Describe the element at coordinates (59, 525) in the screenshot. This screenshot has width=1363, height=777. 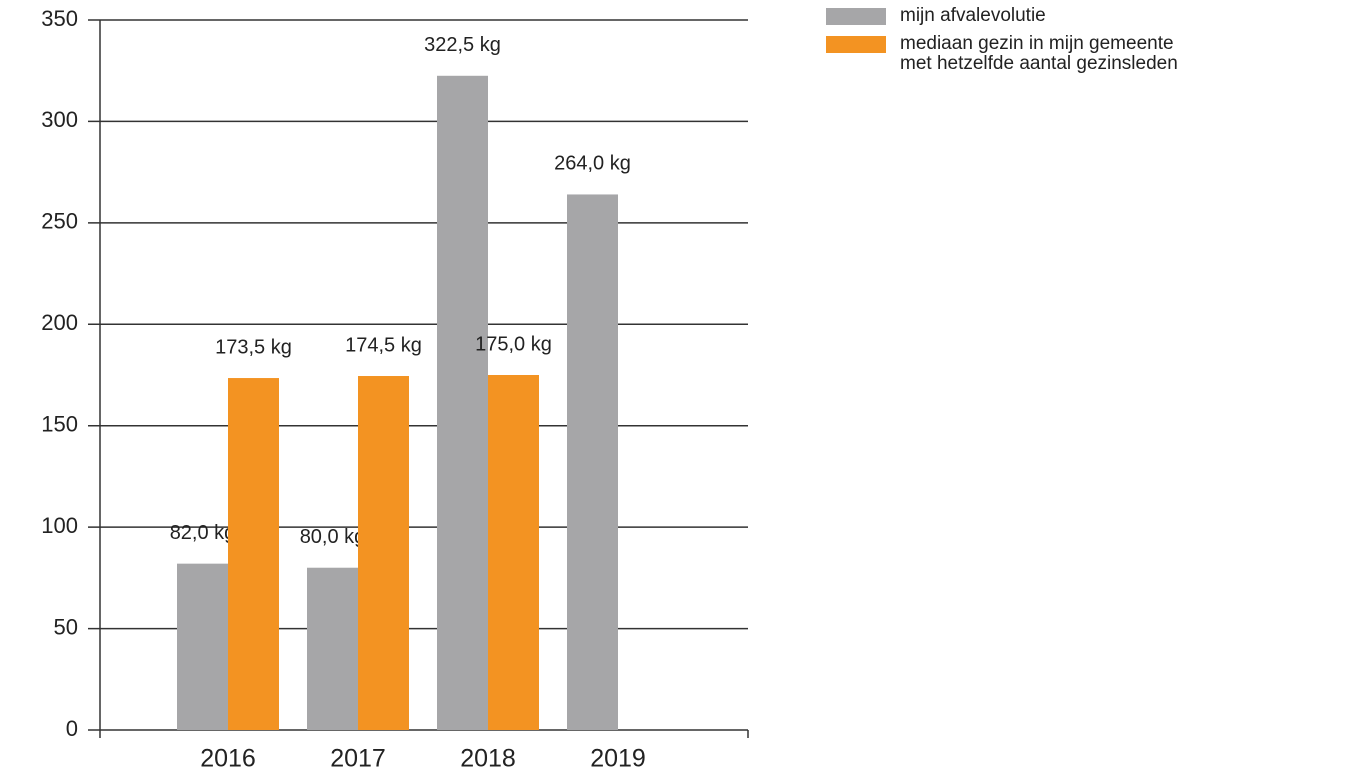
I see `y-tick-label: 100` at that location.